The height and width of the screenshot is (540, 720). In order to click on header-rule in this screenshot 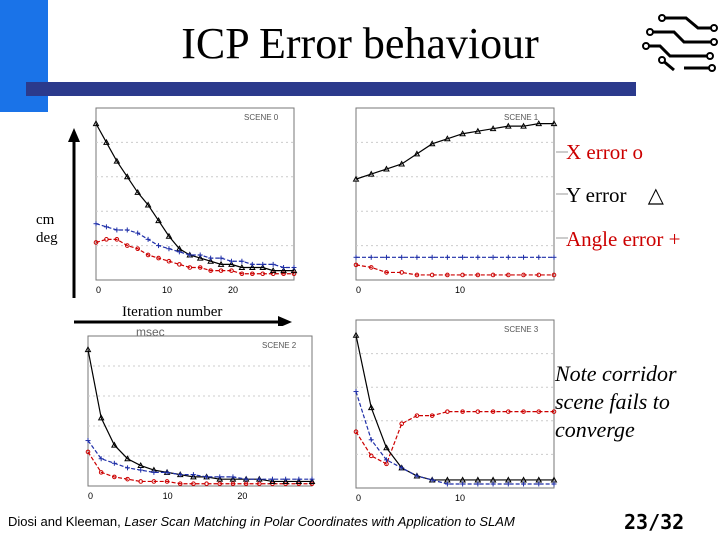, I will do `click(331, 89)`.